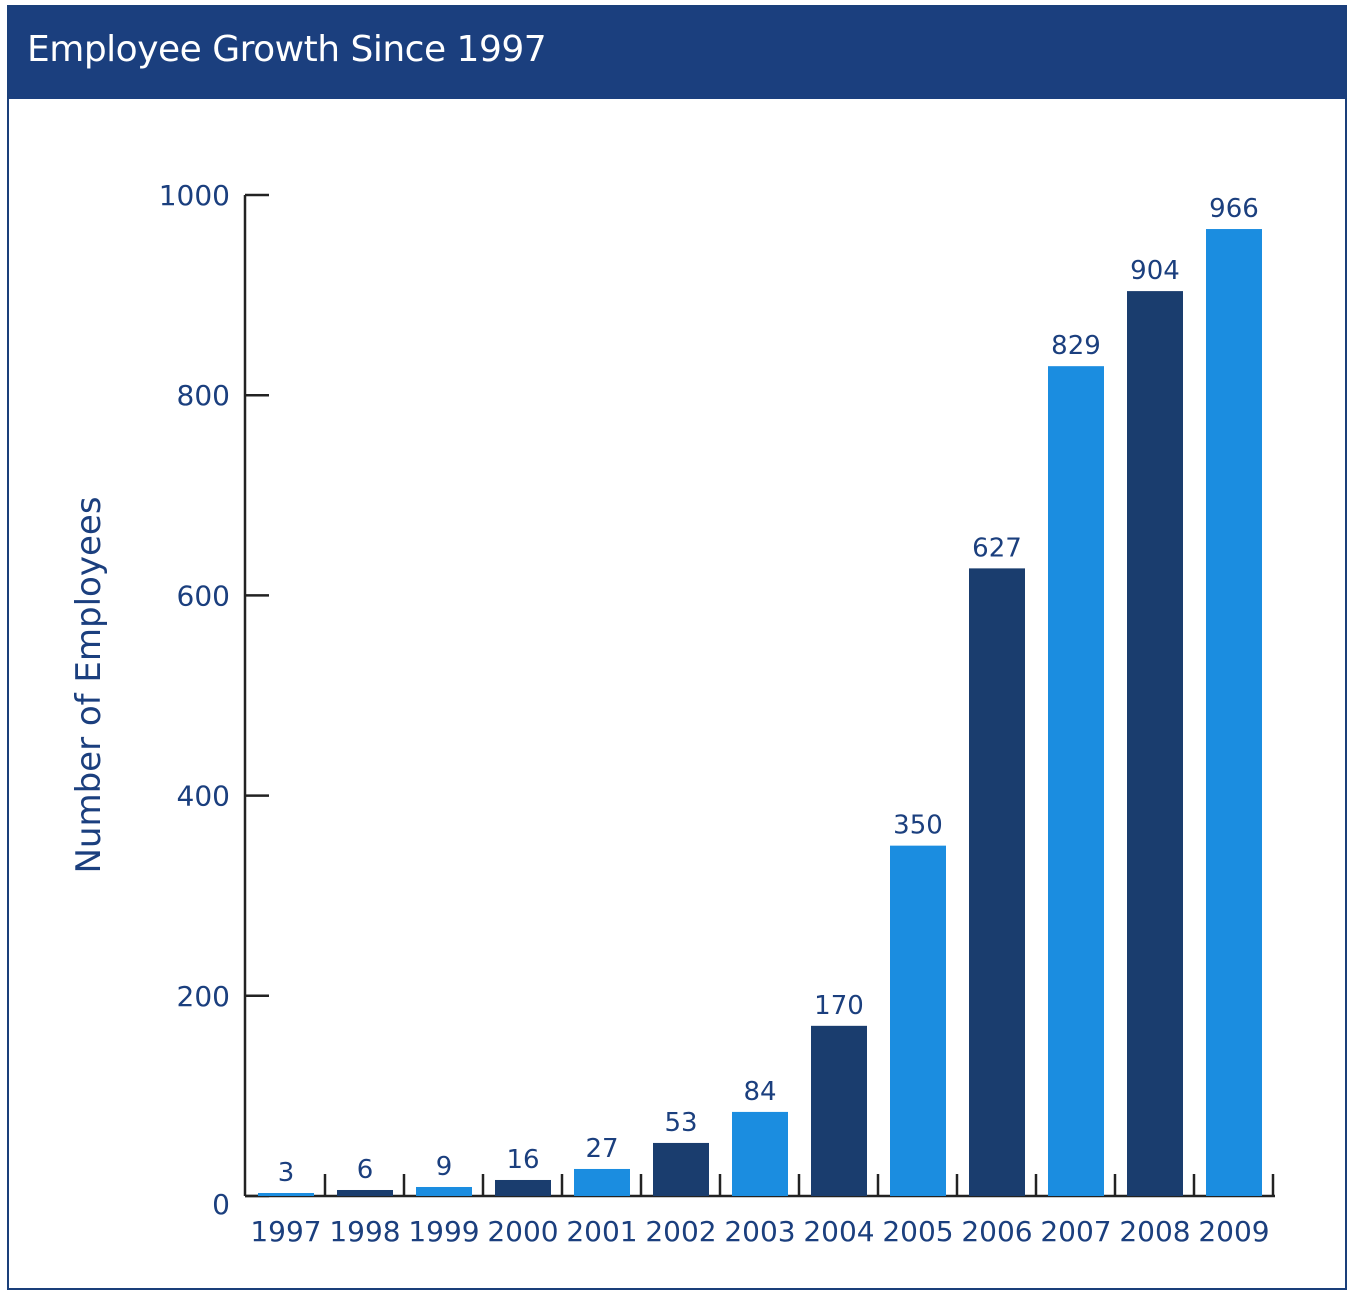  I want to click on x-tick-label: 2002, so click(680, 1231).